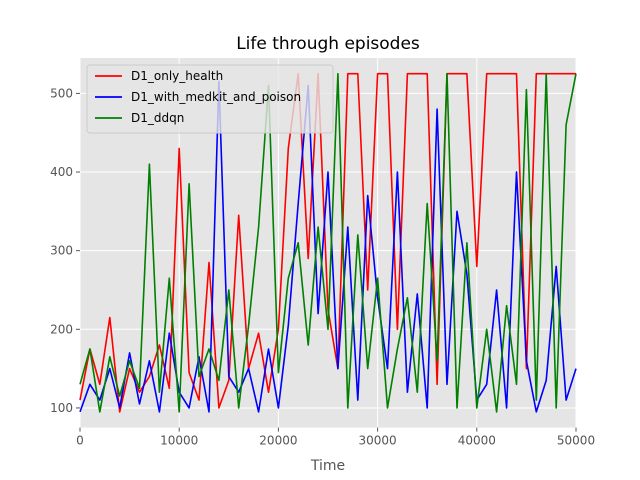  I want to click on x-axis-label: Time, so click(327, 466).